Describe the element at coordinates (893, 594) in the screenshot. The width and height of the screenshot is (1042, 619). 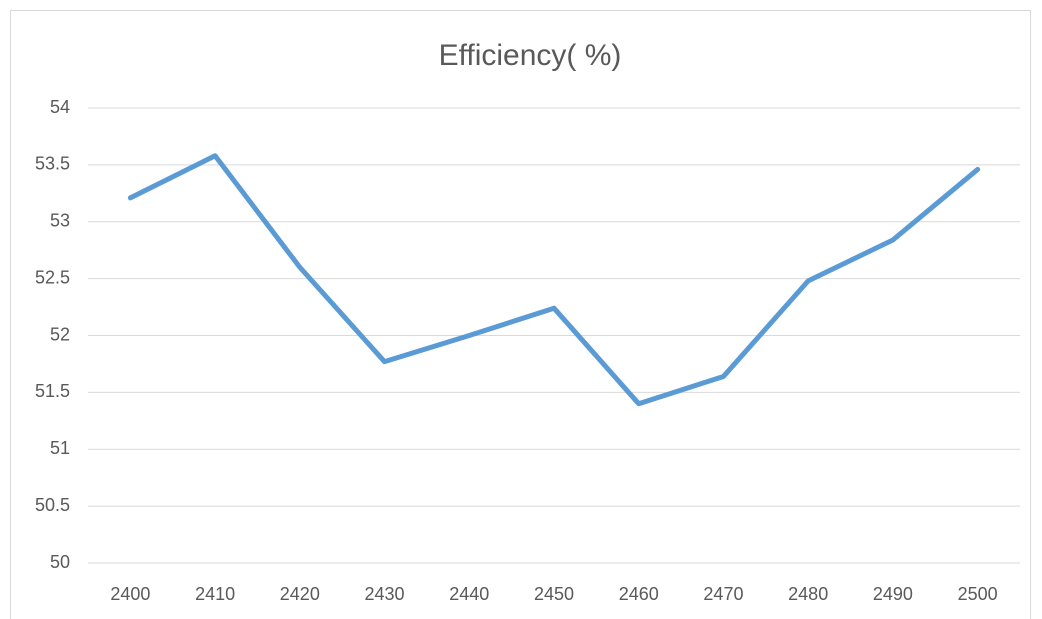
I see `x-tick-label: 2490` at that location.